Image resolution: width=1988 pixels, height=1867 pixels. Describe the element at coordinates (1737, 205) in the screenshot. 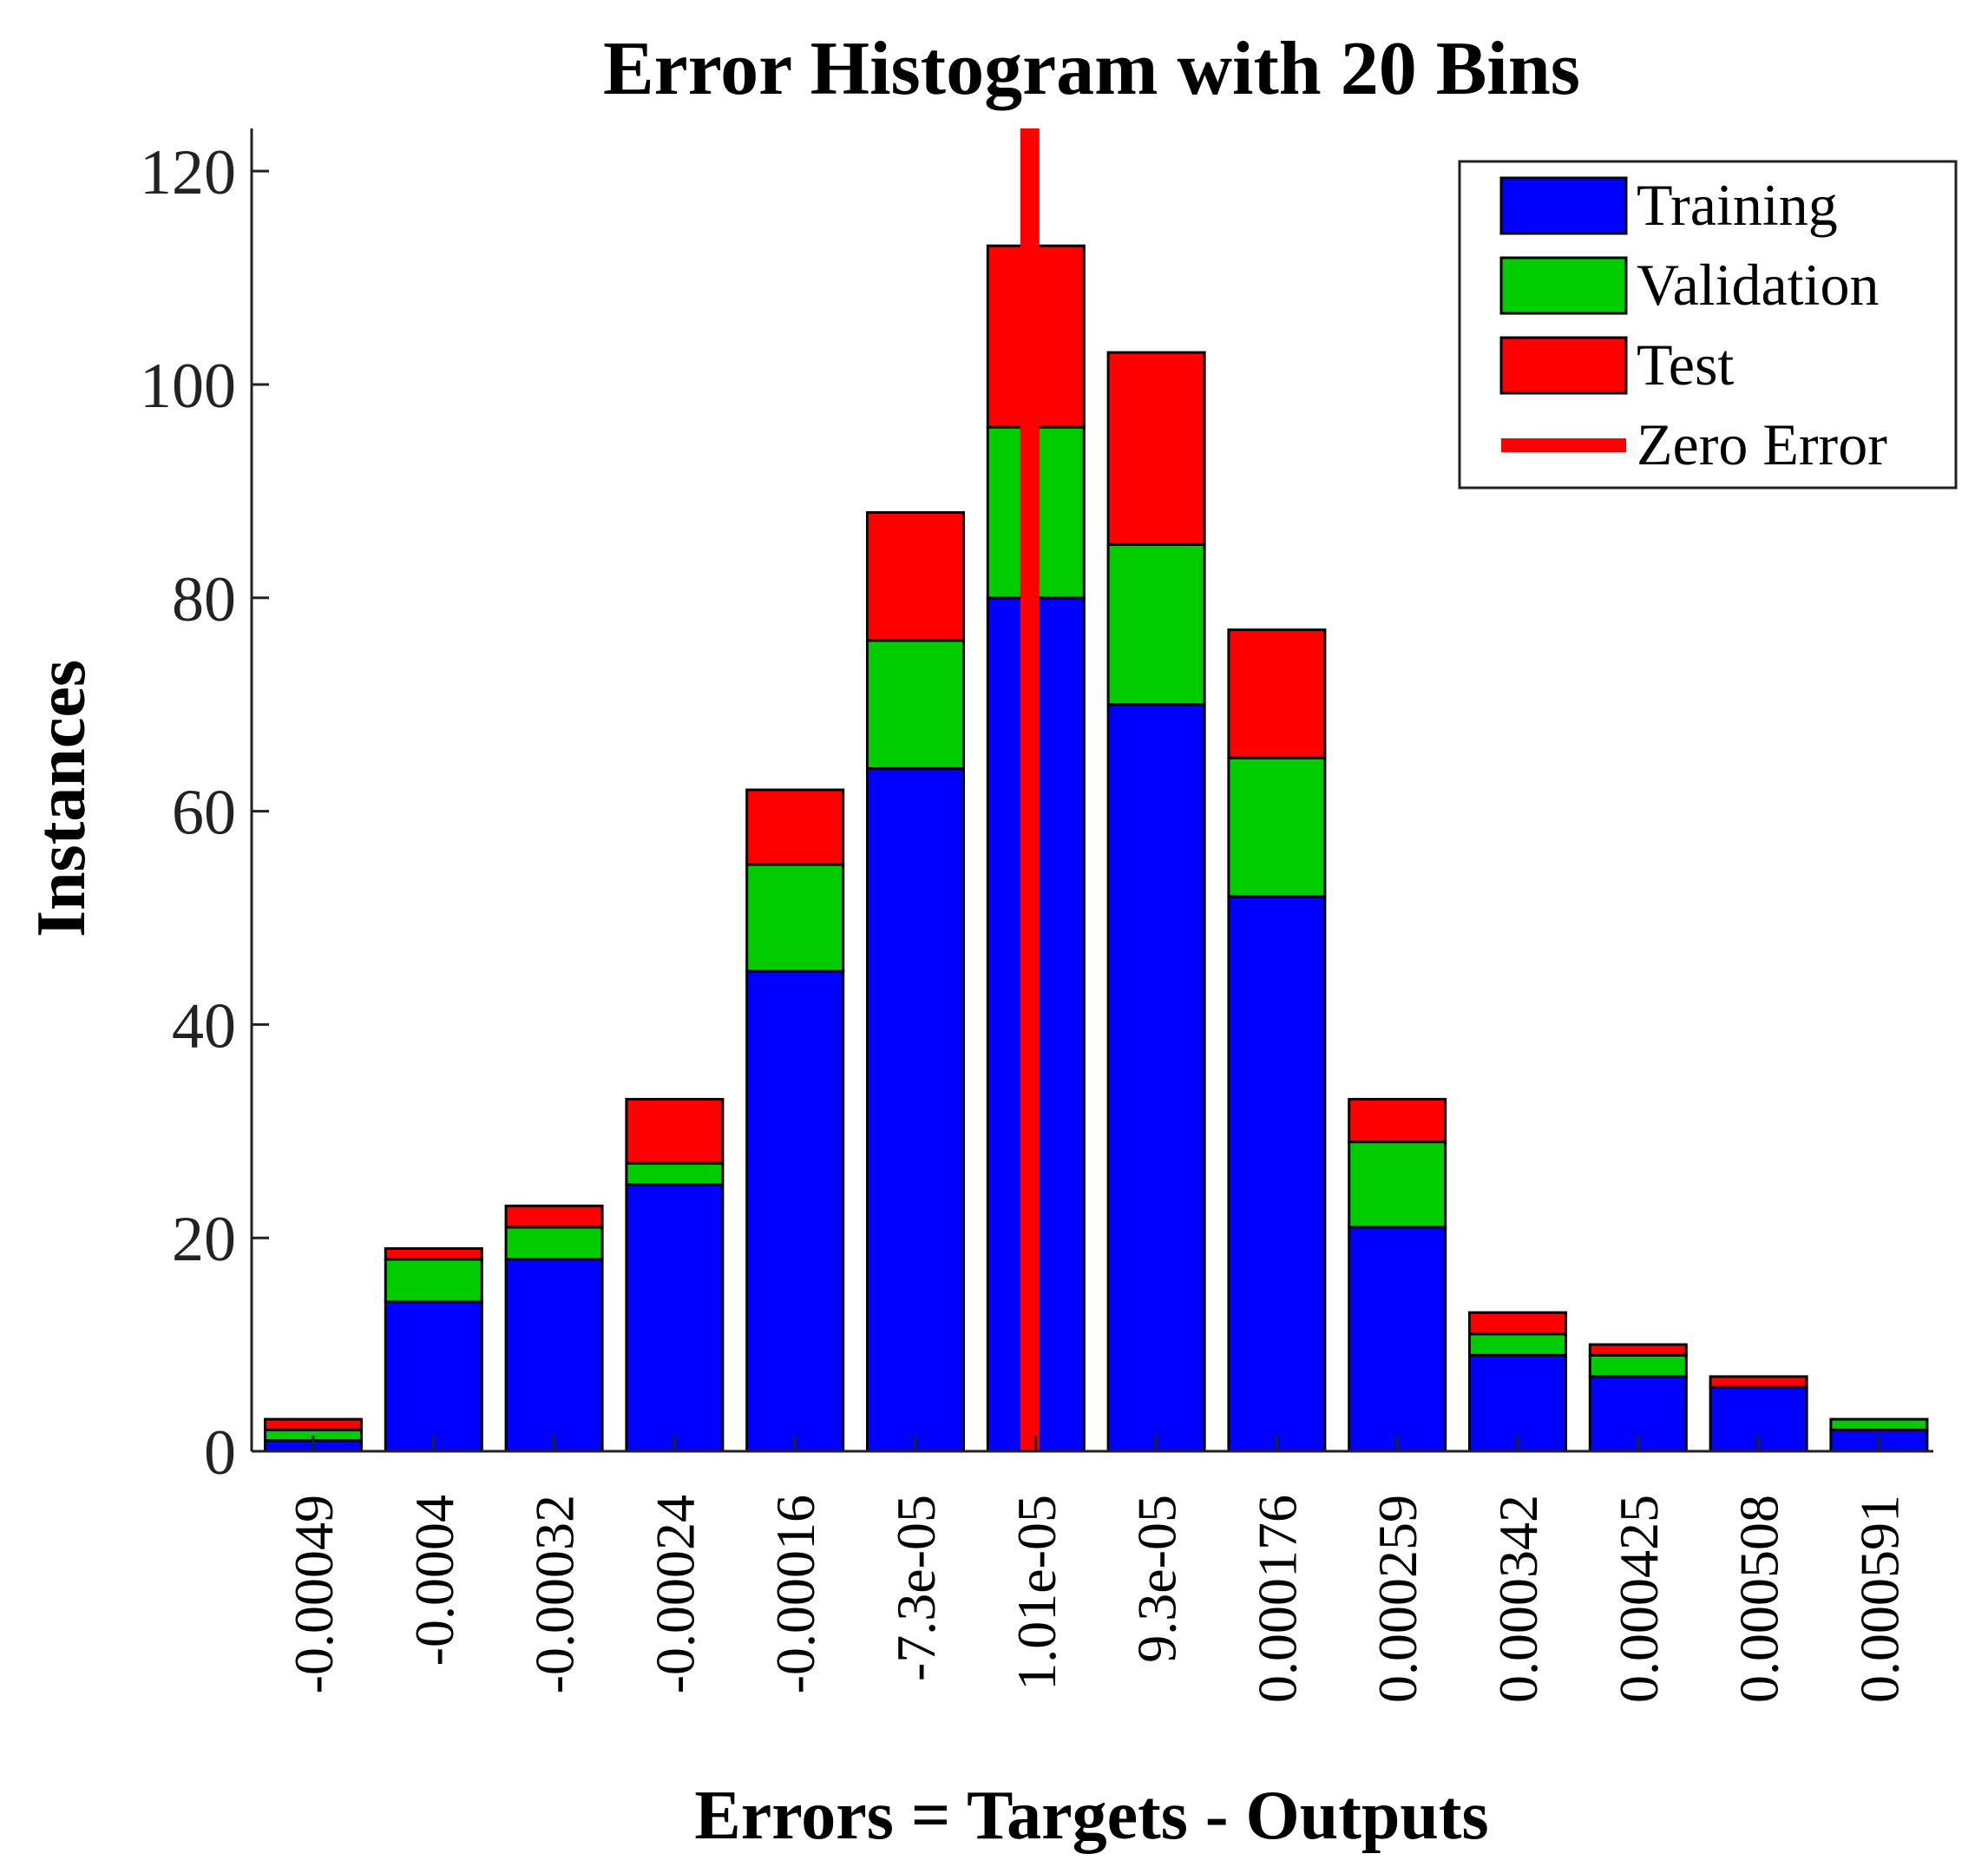

I see `legend-label-training: Training` at that location.